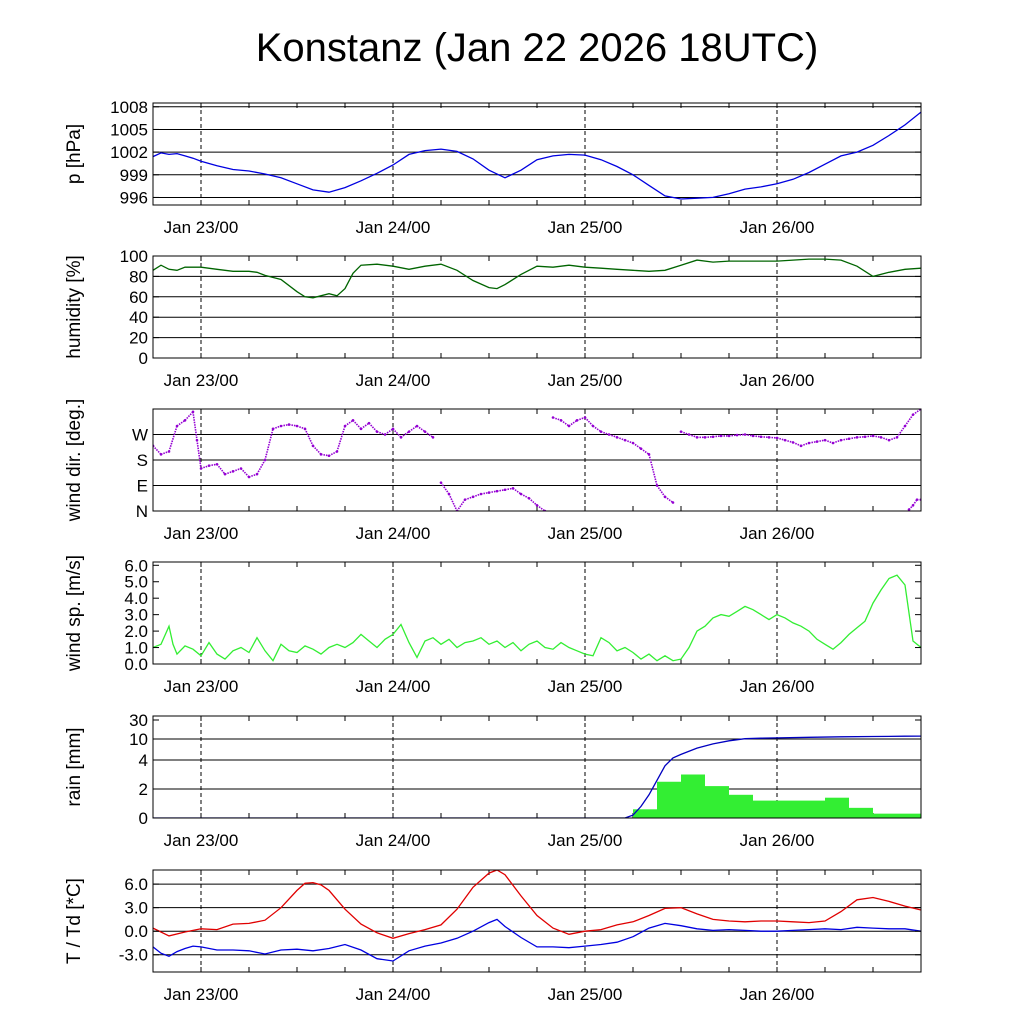 Image resolution: width=1024 pixels, height=1024 pixels. What do you see at coordinates (136, 598) in the screenshot?
I see `y-tick-label: 4.0` at bounding box center [136, 598].